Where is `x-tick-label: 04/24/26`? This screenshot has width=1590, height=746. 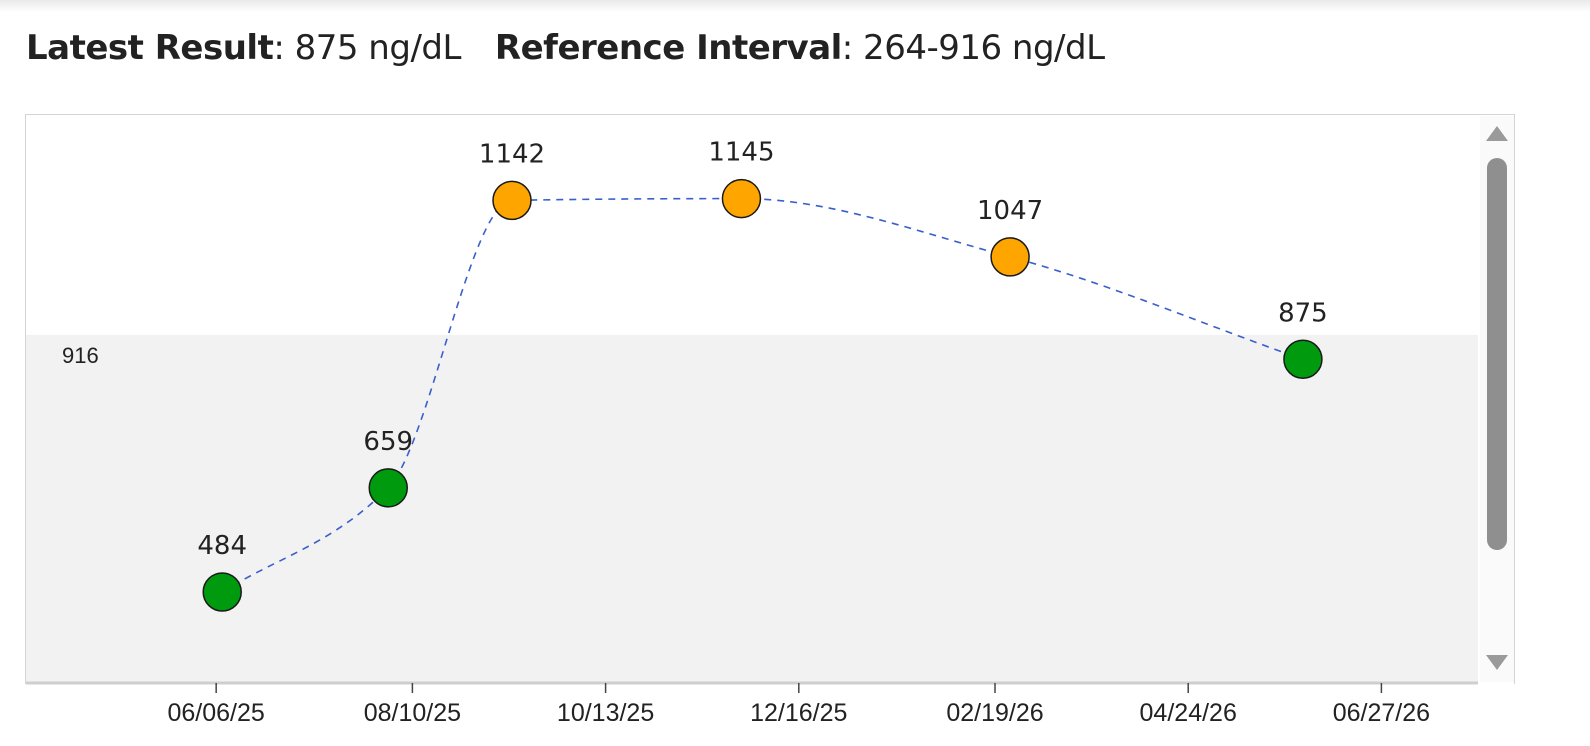
x-tick-label: 04/24/26 is located at coordinates (1188, 713).